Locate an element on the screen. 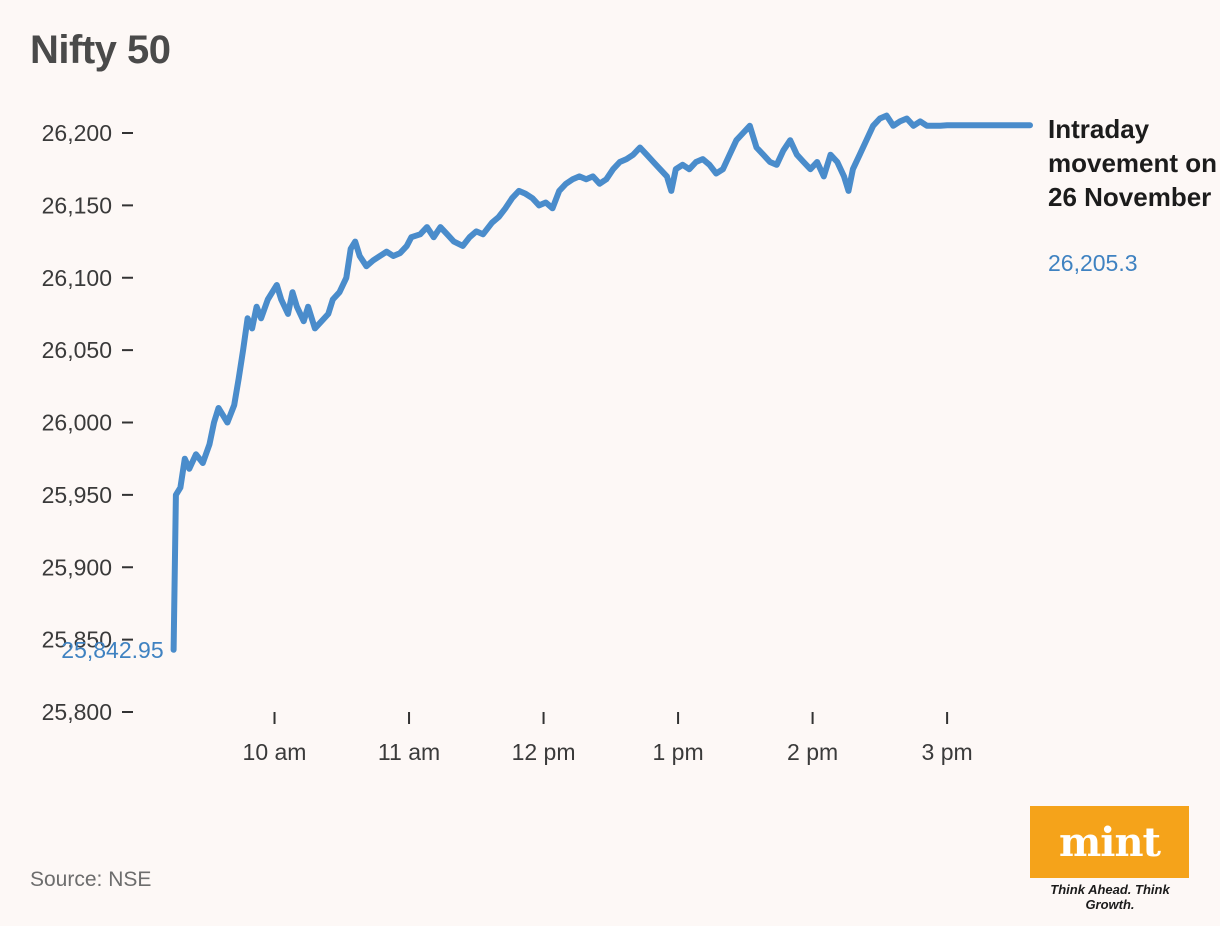 The width and height of the screenshot is (1220, 926). y-tick-label: 26,000 is located at coordinates (77, 423).